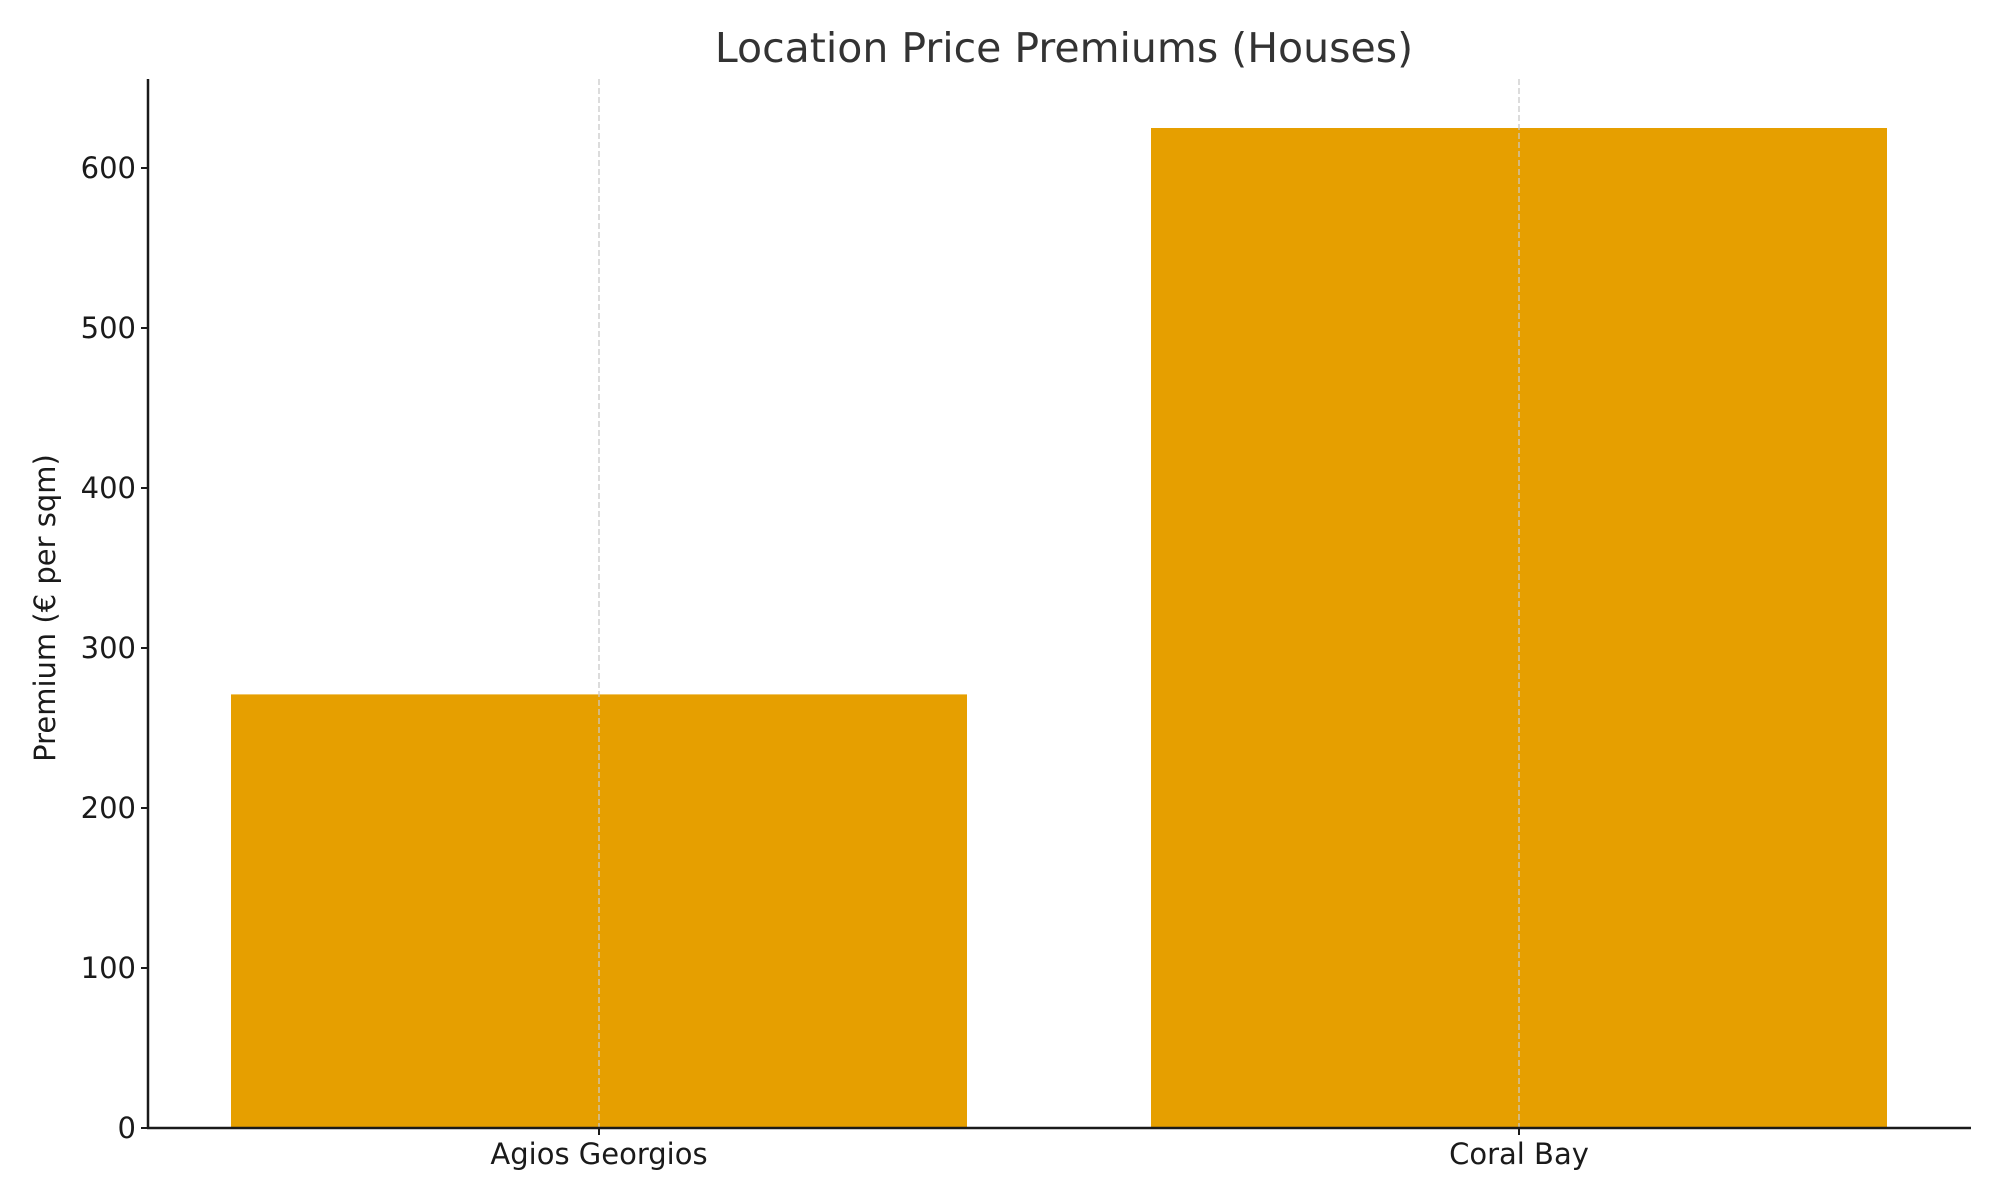 The width and height of the screenshot is (2000, 1200). I want to click on y-tick-label: 100, so click(108, 968).